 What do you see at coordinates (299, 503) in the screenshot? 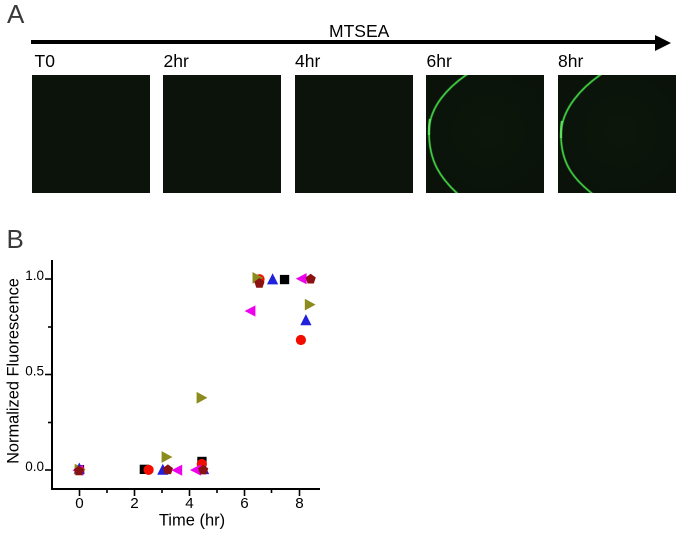
I see `svg-text: 8` at bounding box center [299, 503].